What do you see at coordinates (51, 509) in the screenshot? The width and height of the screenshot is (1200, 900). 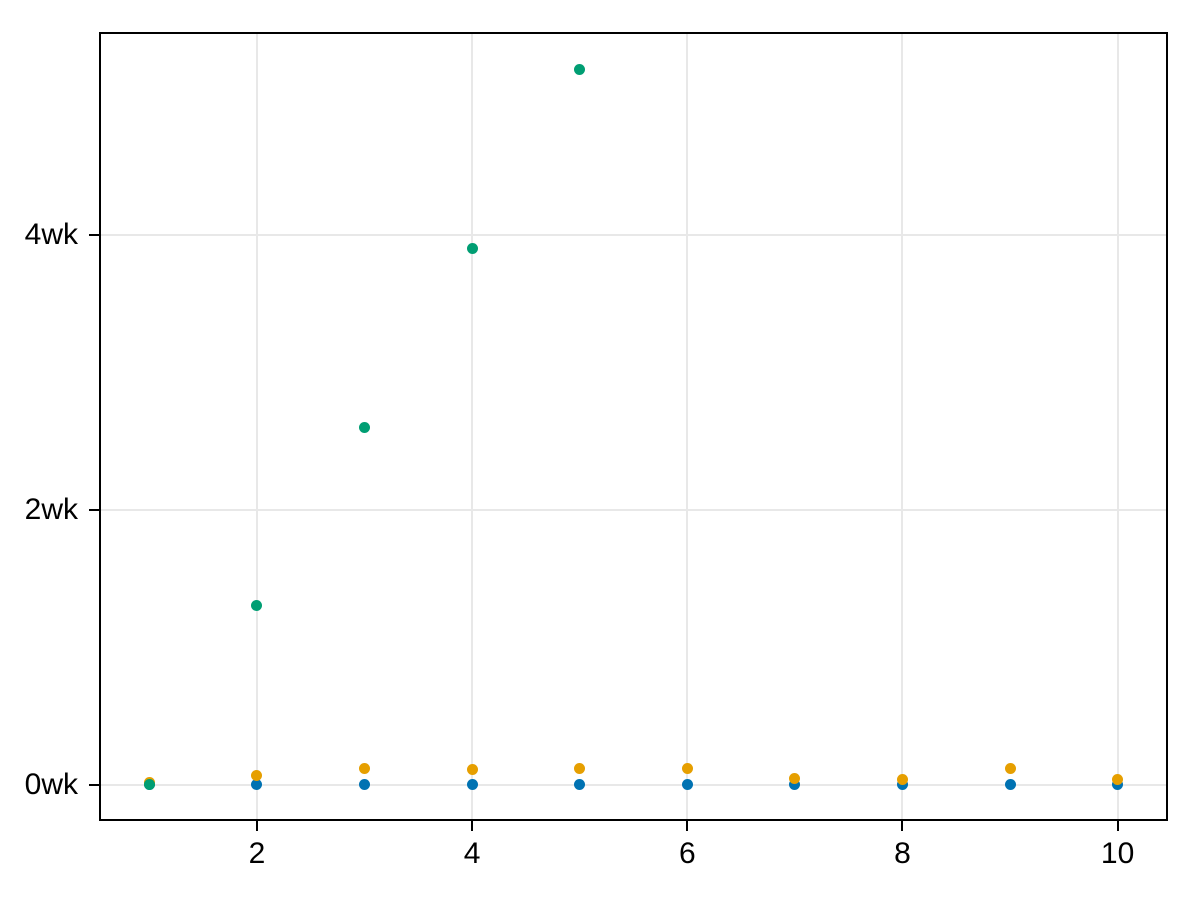 I see `y-axis-tick-label: 2wk` at bounding box center [51, 509].